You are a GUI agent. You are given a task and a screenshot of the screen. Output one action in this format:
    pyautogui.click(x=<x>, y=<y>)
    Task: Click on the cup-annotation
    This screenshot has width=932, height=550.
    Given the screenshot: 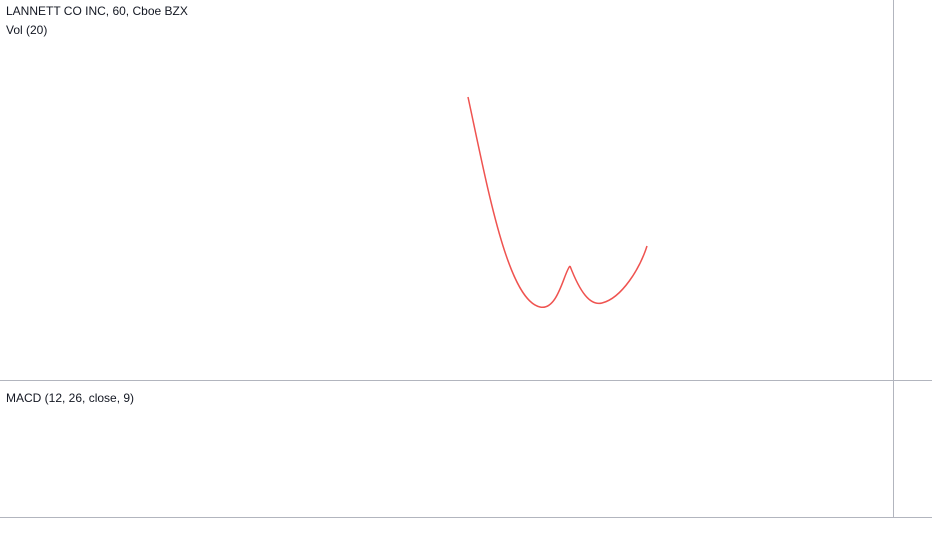 What is the action you would take?
    pyautogui.click(x=519, y=202)
    